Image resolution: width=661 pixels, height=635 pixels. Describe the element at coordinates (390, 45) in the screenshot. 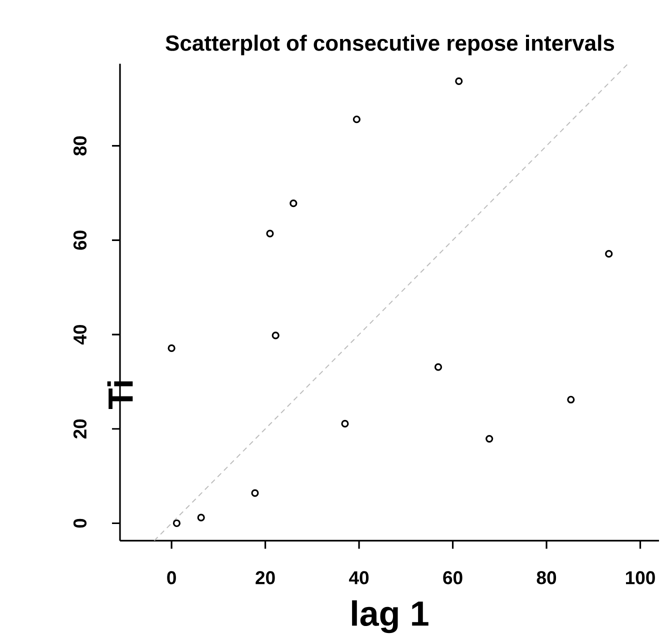

I see `chart-title: Scatterplot of consecutive repose intervals` at that location.